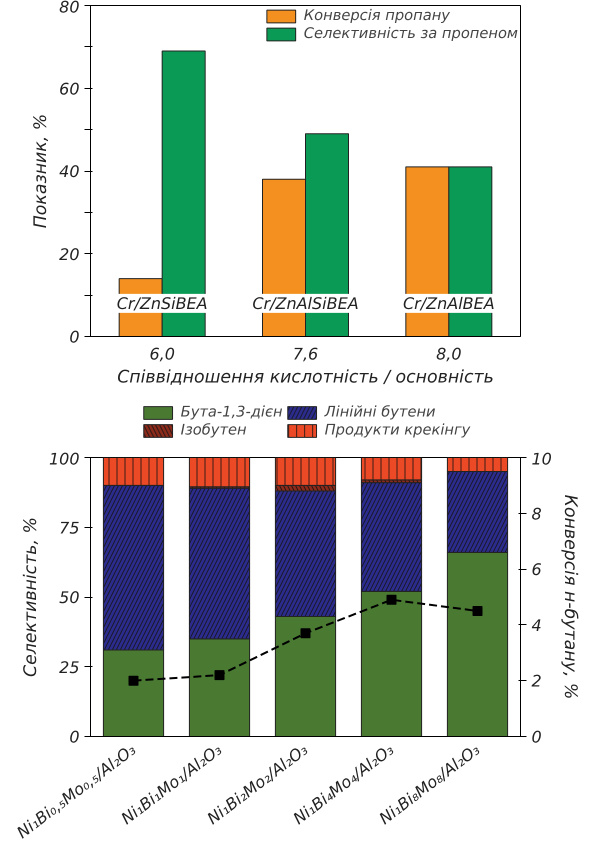 Image resolution: width=607 pixels, height=863 pixels. What do you see at coordinates (69, 597) in the screenshot?
I see `y-tick-label: 50` at bounding box center [69, 597].